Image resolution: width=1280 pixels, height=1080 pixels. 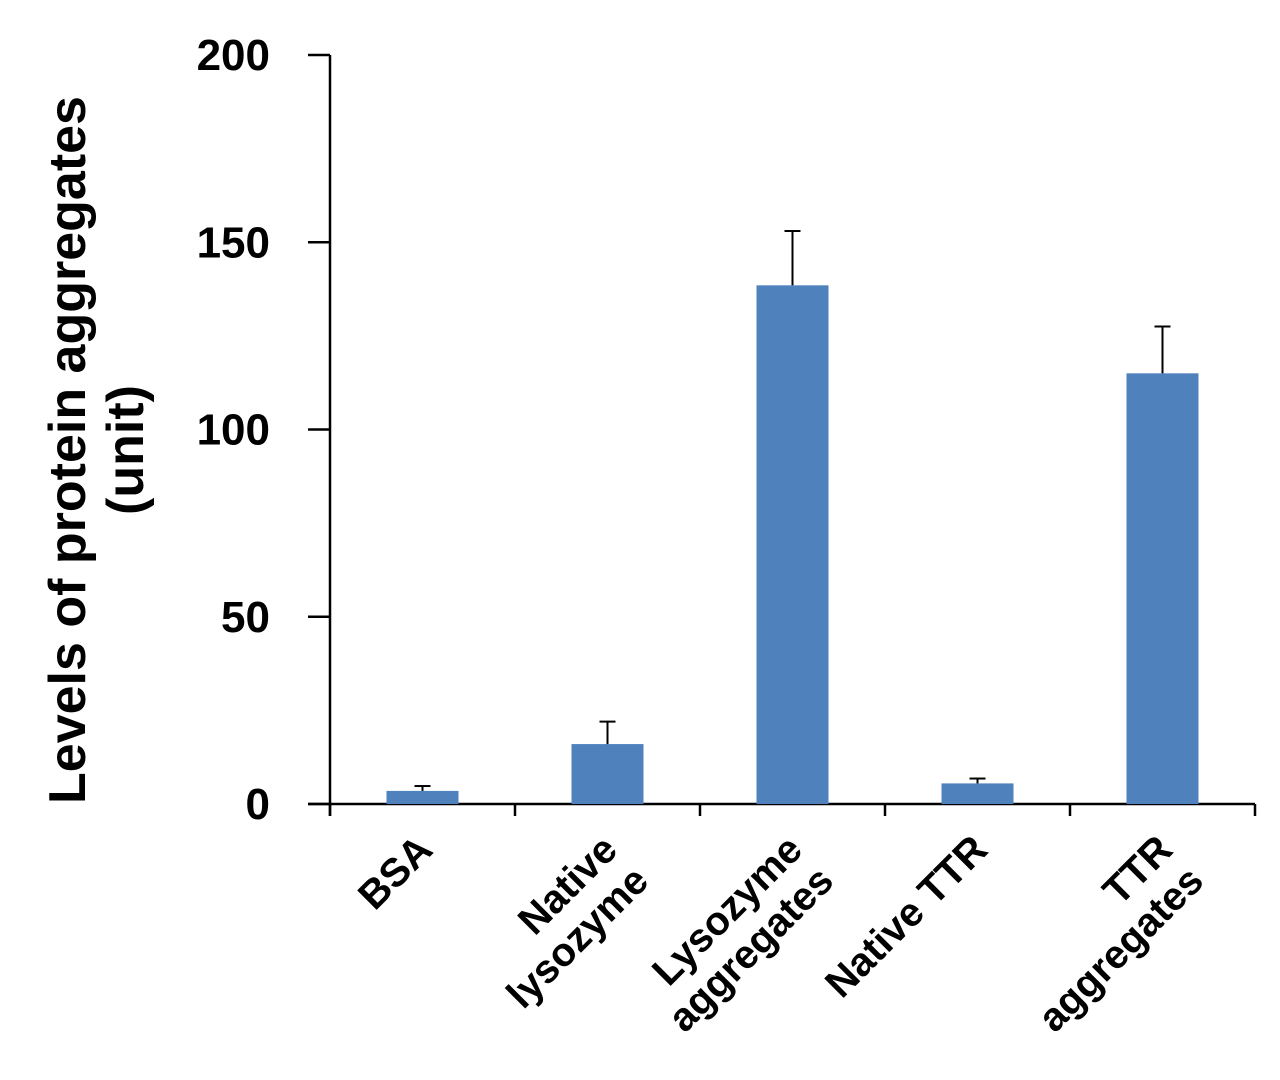 What do you see at coordinates (245, 617) in the screenshot?
I see `y-tick-label: 50` at bounding box center [245, 617].